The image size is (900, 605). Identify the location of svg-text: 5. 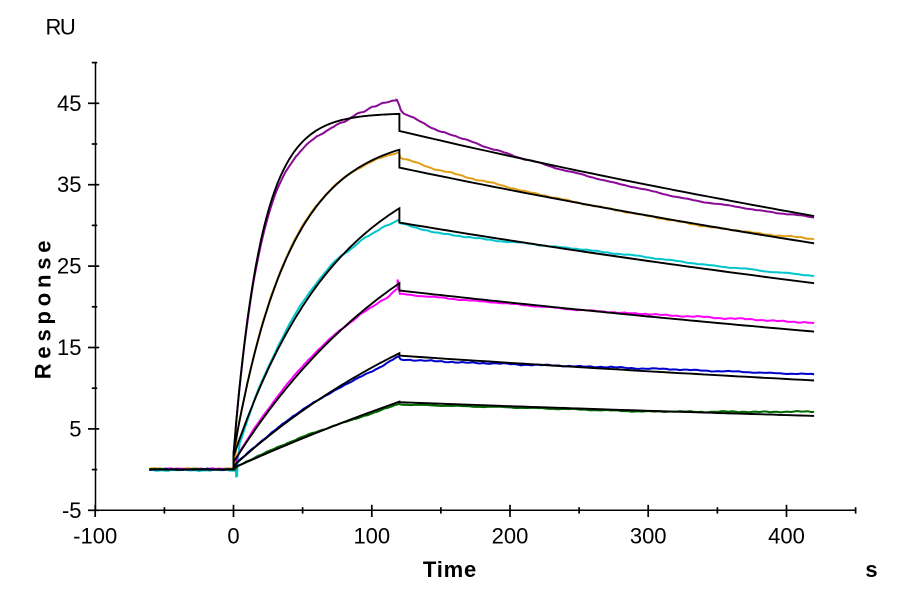
(75, 428).